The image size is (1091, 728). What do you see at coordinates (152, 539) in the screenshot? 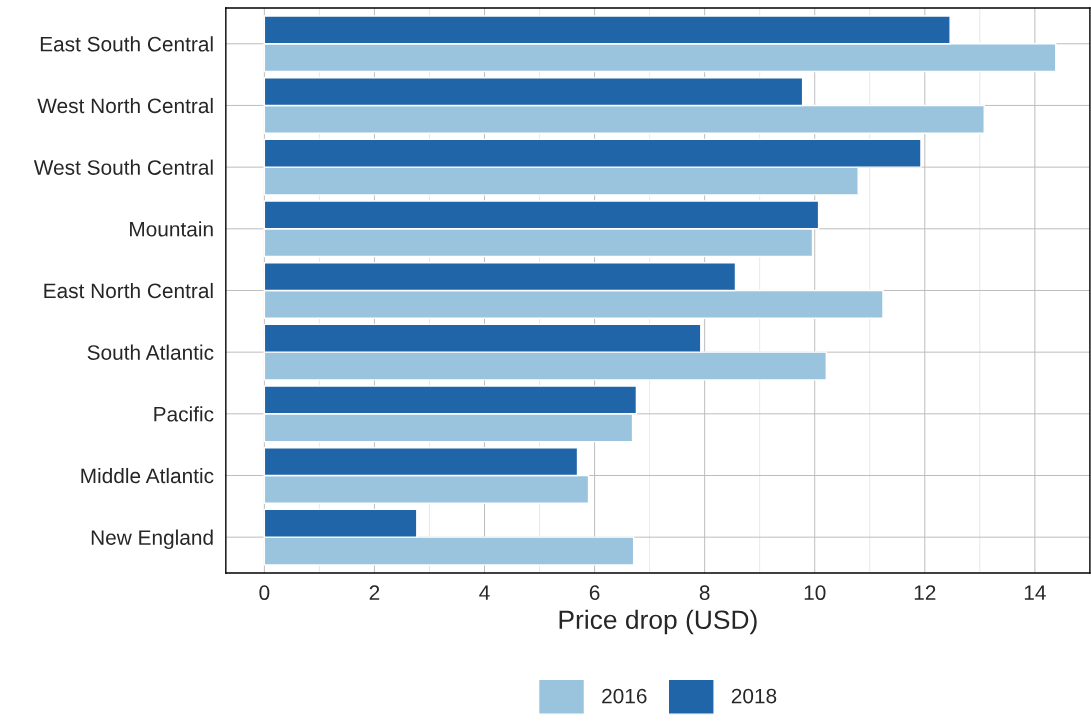
I see `y-tick-label: New England` at bounding box center [152, 539].